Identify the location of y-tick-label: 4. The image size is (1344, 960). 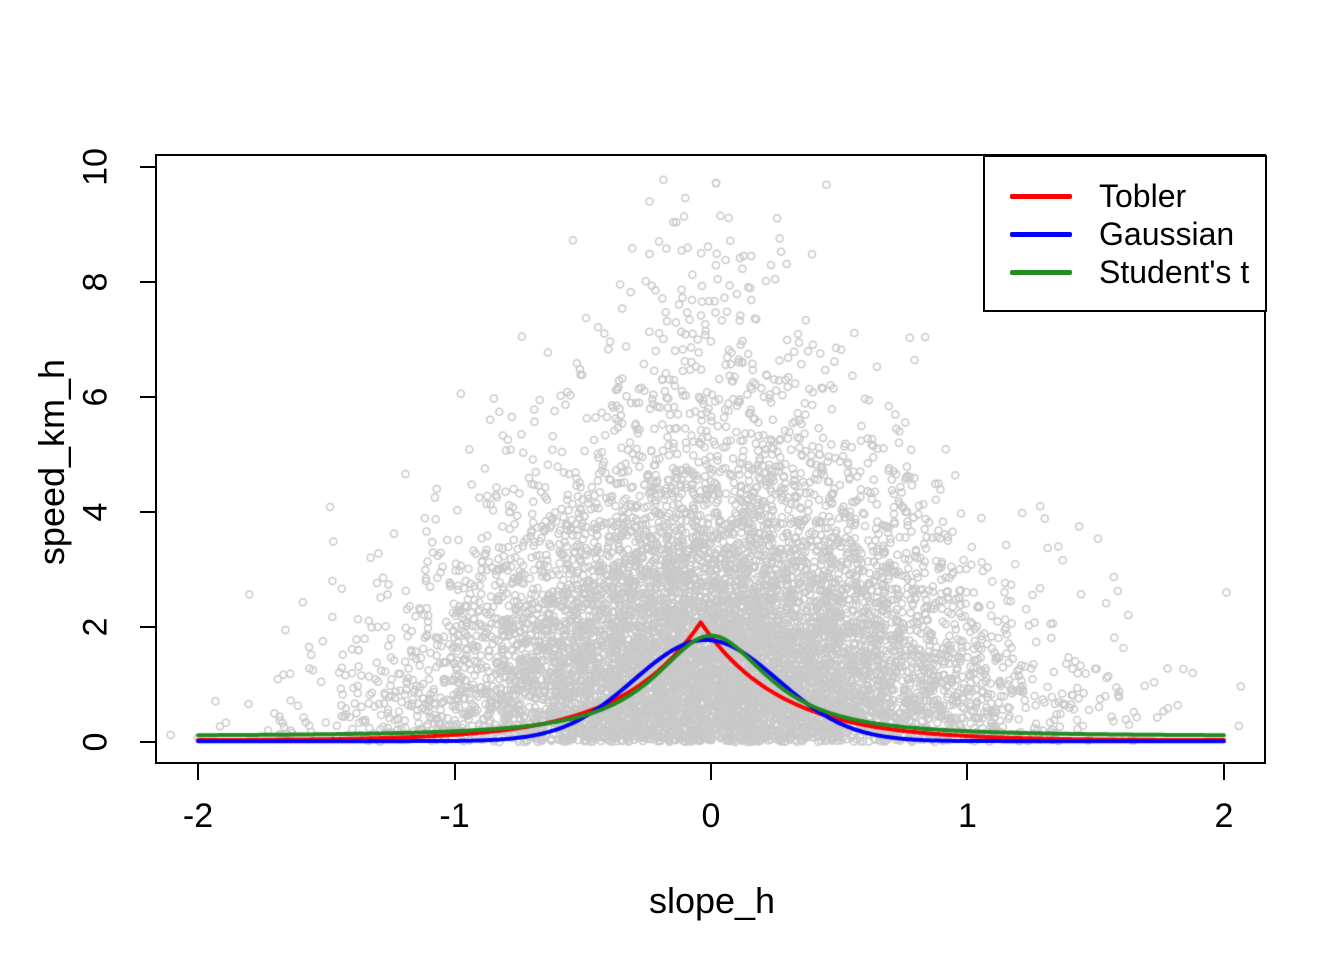
(95, 512).